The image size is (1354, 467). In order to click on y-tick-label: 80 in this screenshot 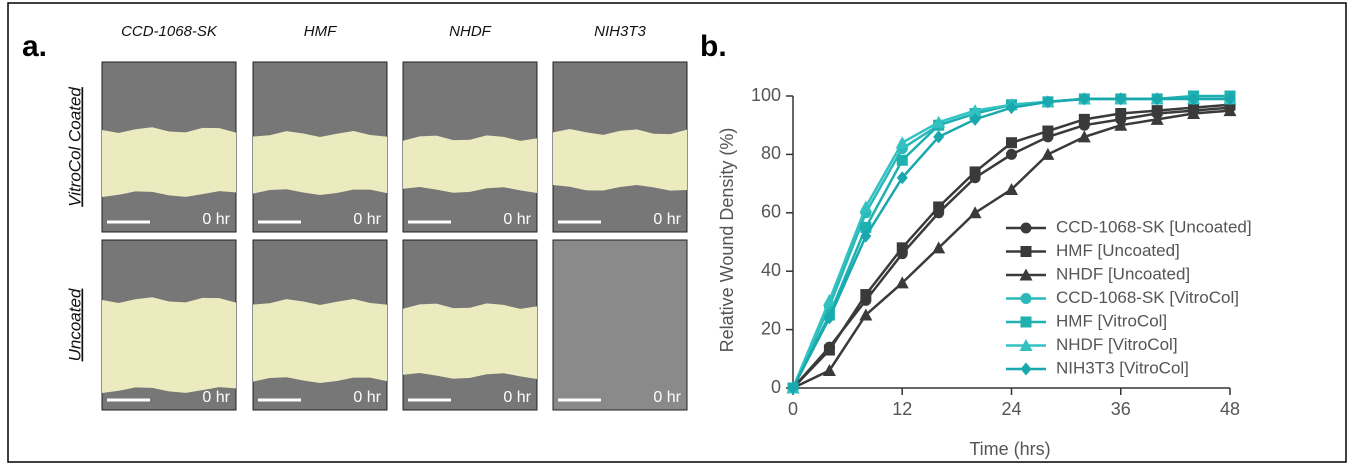, I will do `click(771, 153)`.